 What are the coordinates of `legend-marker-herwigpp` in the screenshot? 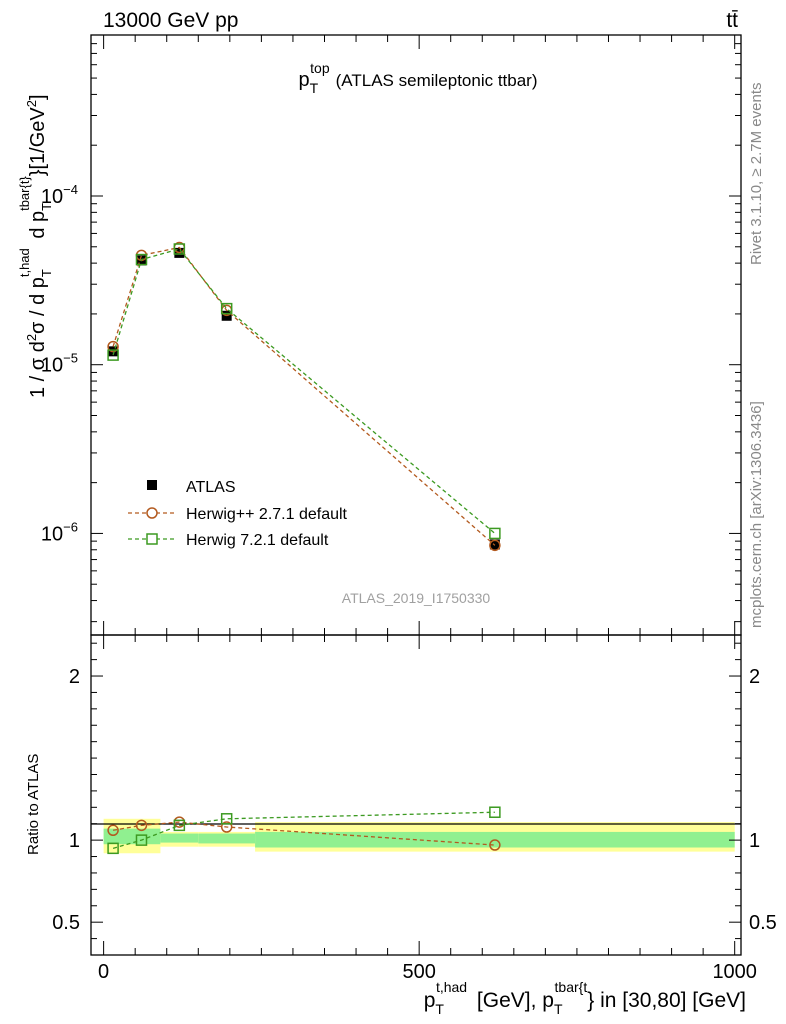 It's located at (152, 513).